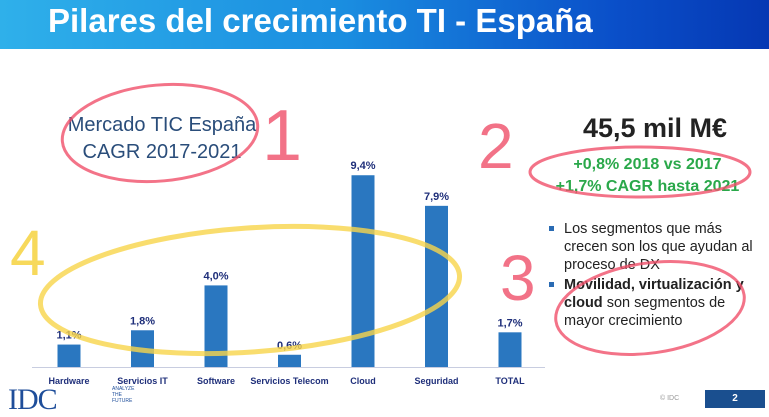 Image resolution: width=769 pixels, height=417 pixels. What do you see at coordinates (363, 271) in the screenshot?
I see `bar-cloud` at bounding box center [363, 271].